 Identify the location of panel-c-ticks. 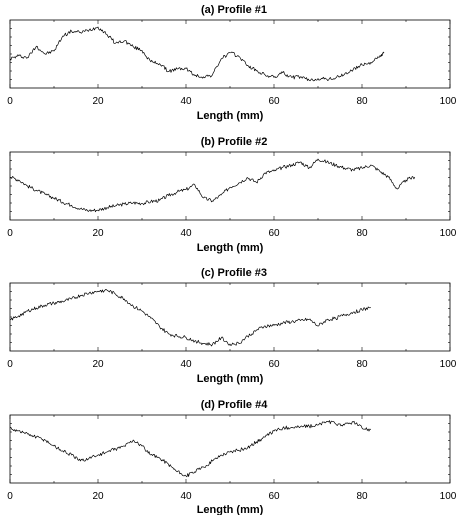
(230, 317).